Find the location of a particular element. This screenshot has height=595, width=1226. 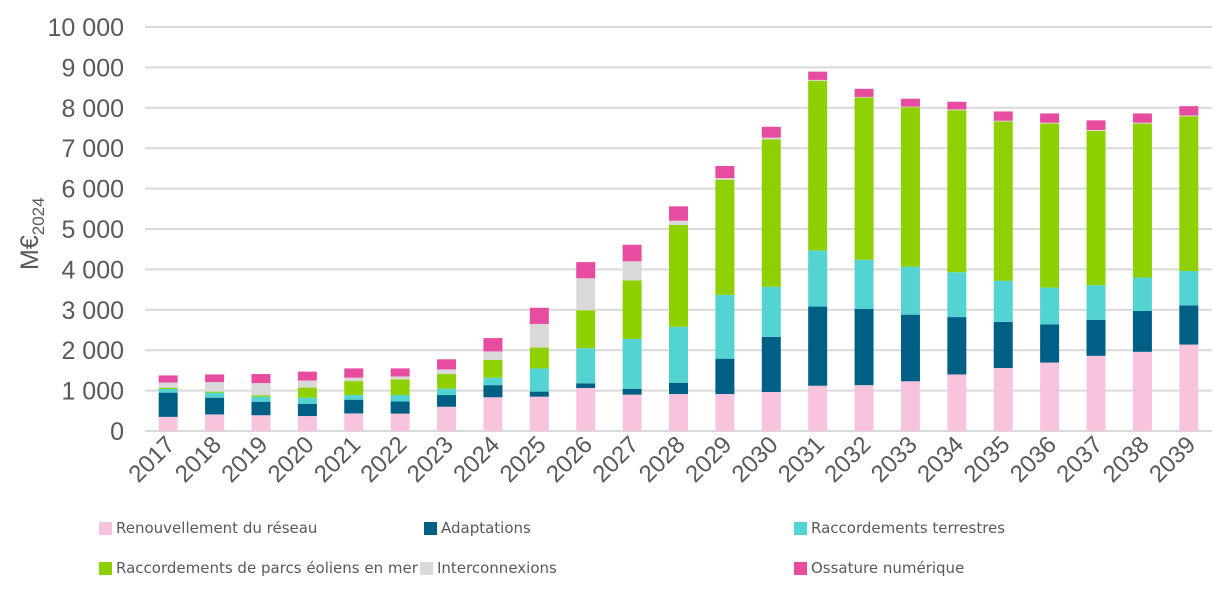

legend-item-eoliens-en-mer: Raccordements de parcs éoliens en mer is located at coordinates (258, 568).